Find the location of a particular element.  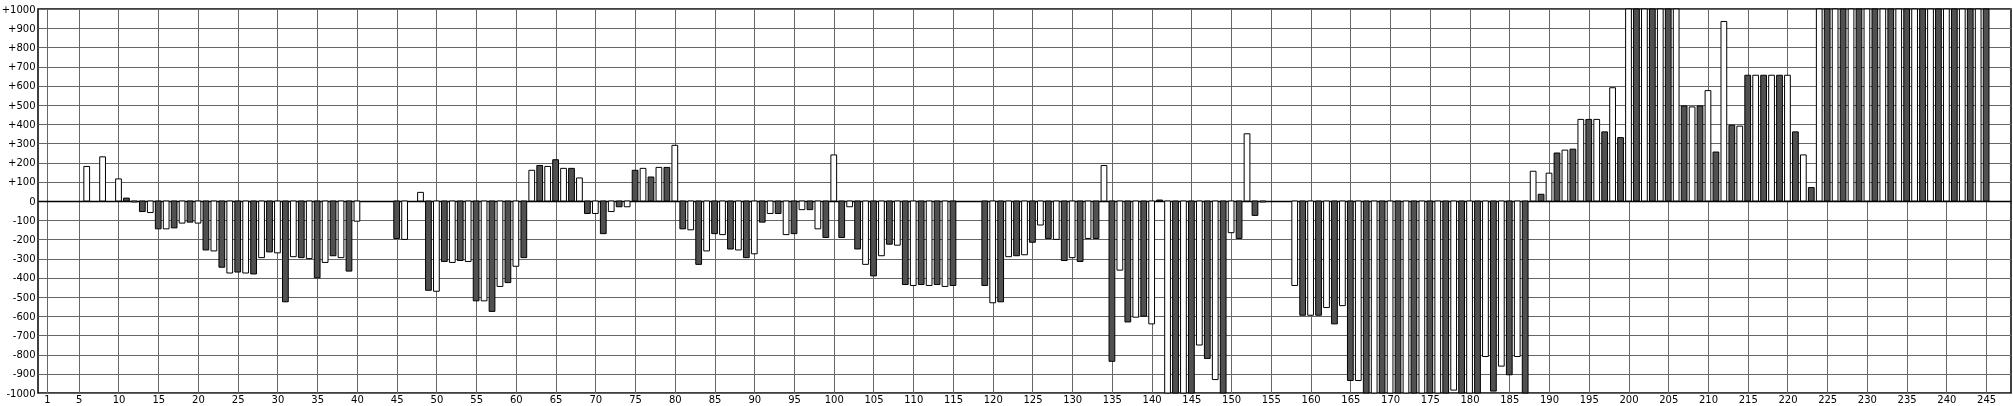

x-tick-label: 180 is located at coordinates (1470, 399).